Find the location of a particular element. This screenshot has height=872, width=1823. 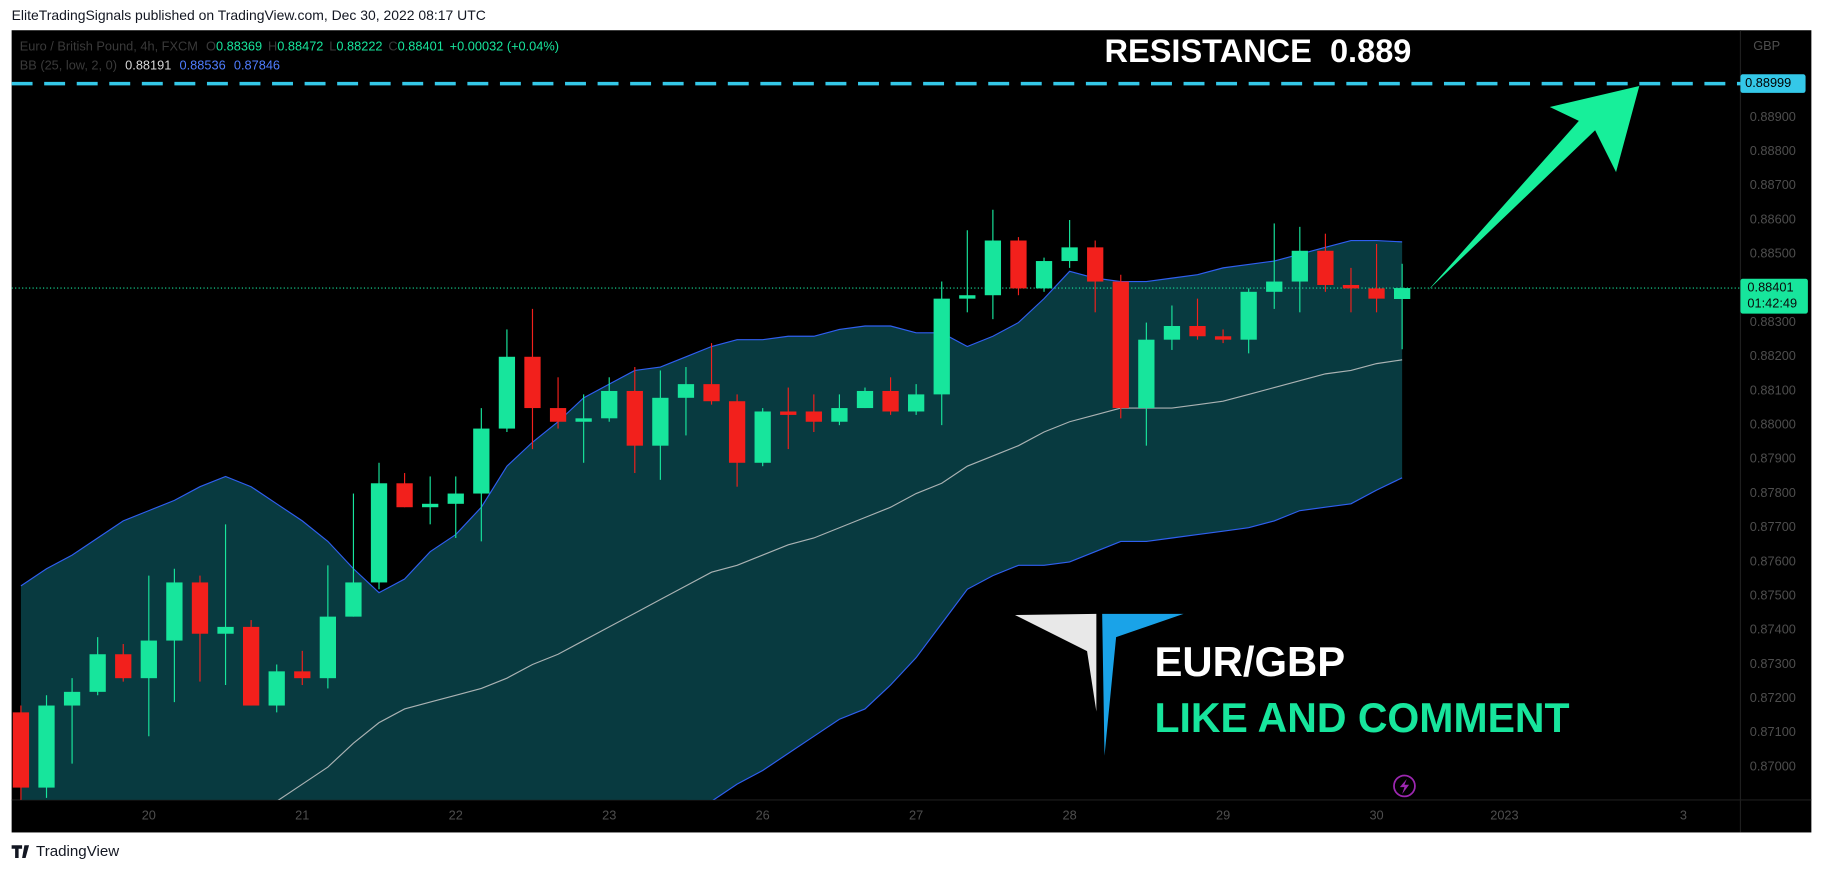

arrow is located at coordinates (1533, 188).